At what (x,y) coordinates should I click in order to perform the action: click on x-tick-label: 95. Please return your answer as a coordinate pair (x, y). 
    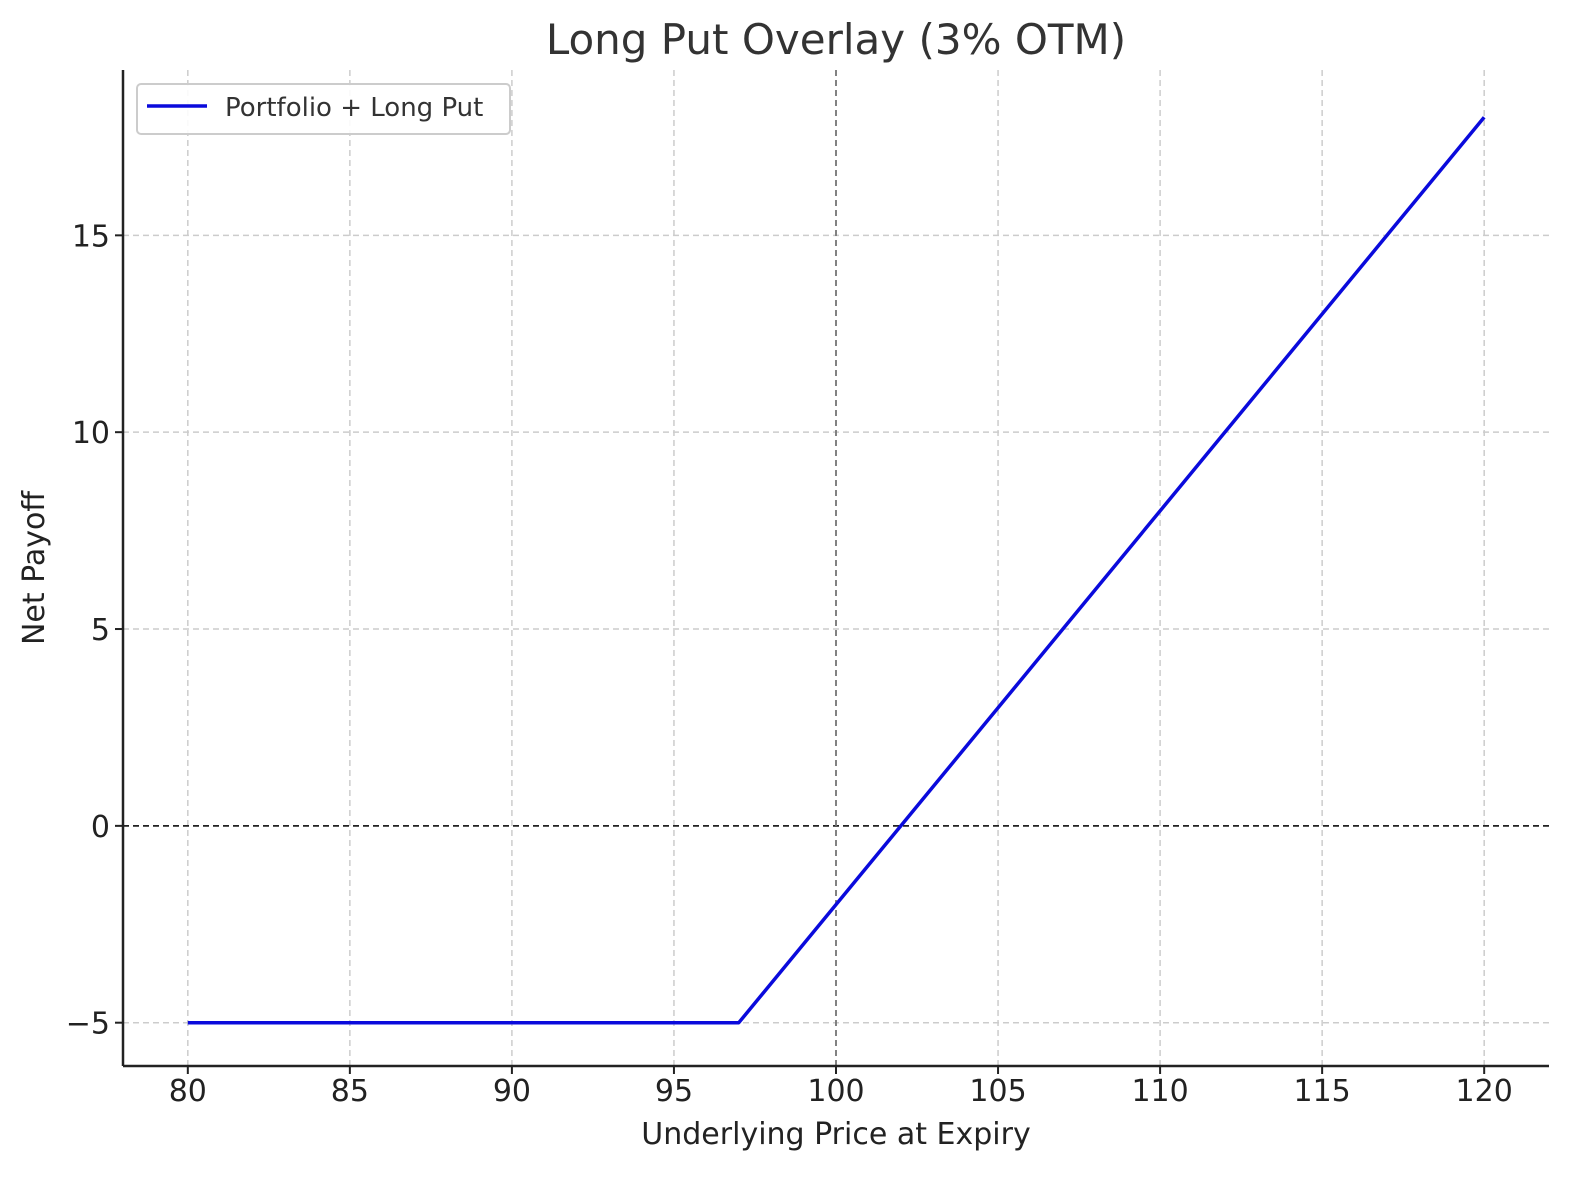
    Looking at the image, I should click on (674, 1091).